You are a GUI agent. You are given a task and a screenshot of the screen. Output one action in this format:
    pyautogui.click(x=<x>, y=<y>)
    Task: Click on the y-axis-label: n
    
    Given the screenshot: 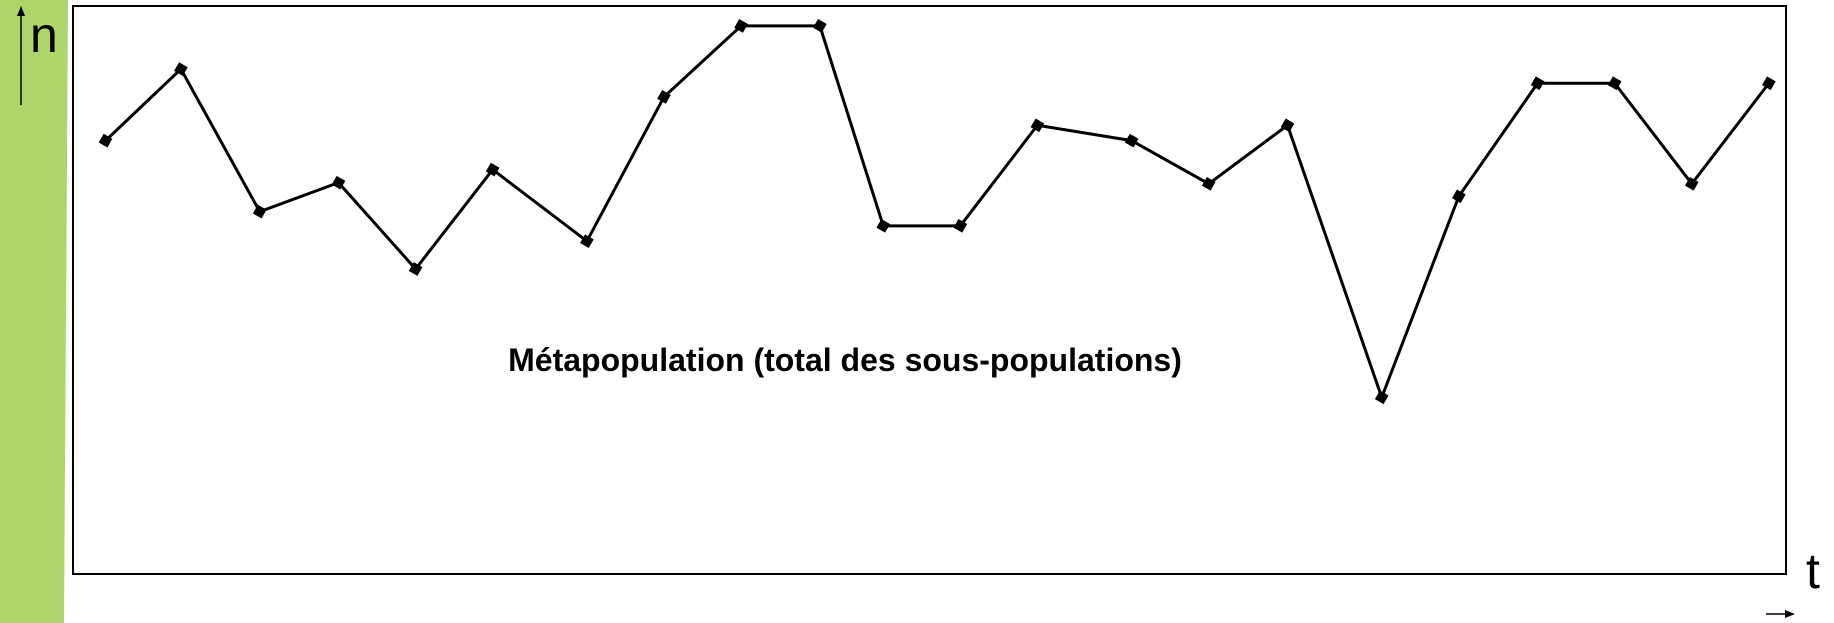 What is the action you would take?
    pyautogui.click(x=44, y=35)
    